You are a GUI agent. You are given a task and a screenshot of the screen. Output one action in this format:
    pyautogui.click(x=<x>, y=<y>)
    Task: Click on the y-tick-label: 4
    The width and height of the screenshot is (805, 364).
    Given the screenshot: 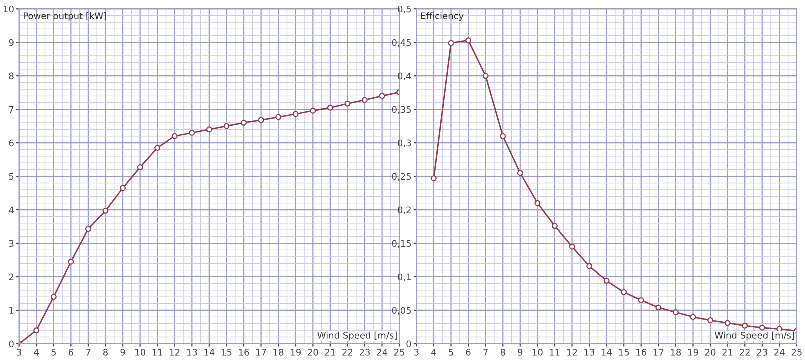 What is the action you would take?
    pyautogui.click(x=11, y=210)
    